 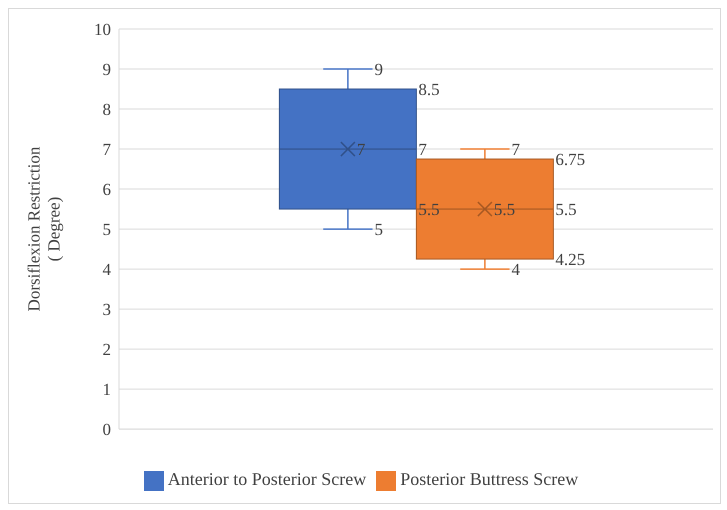 What do you see at coordinates (106, 310) in the screenshot?
I see `y-tick-label: 3` at bounding box center [106, 310].